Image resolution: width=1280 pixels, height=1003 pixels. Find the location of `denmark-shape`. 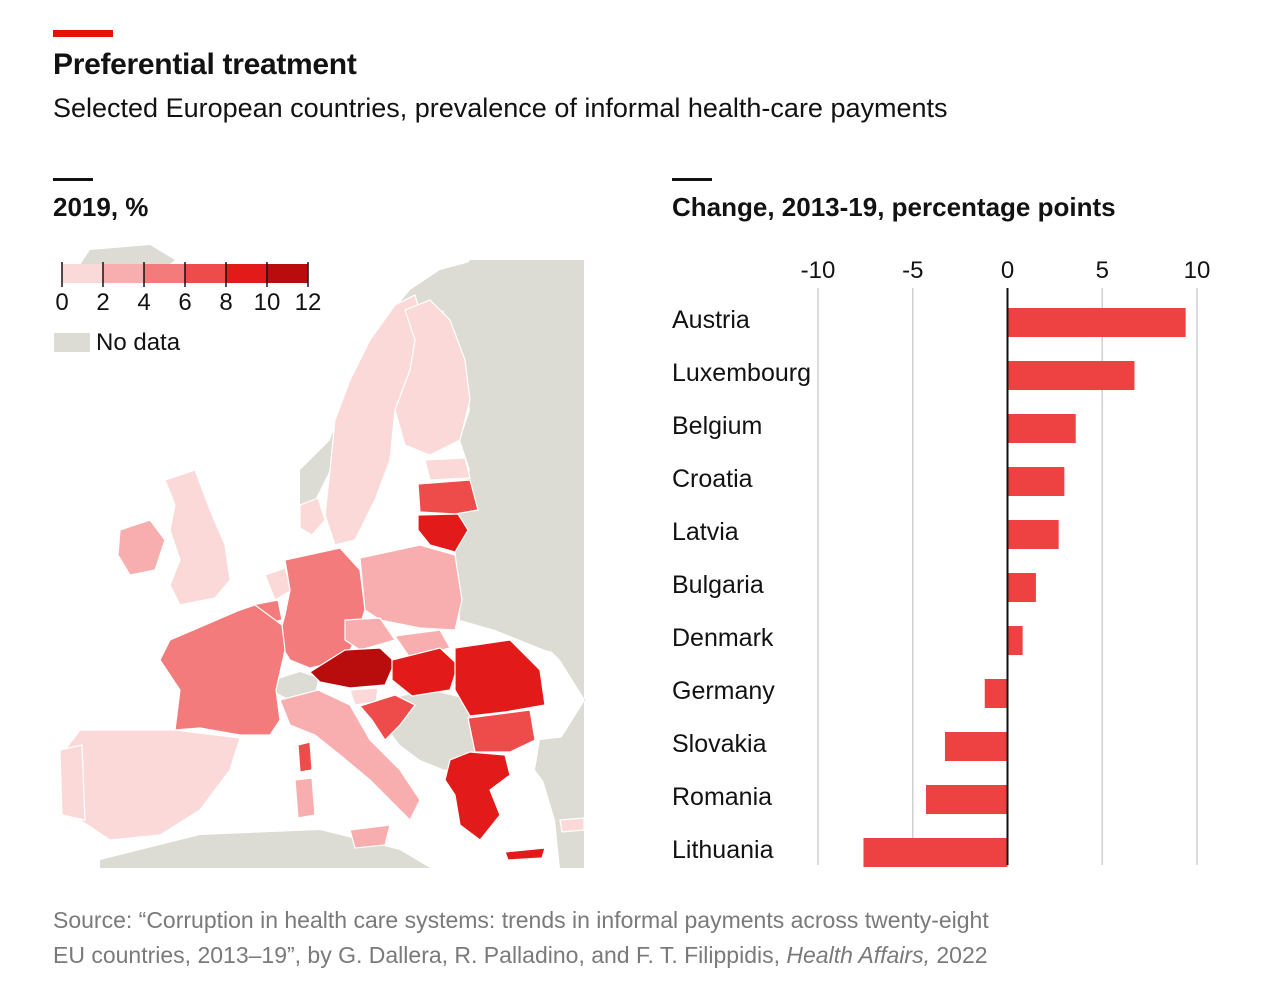

denmark-shape is located at coordinates (312, 516).